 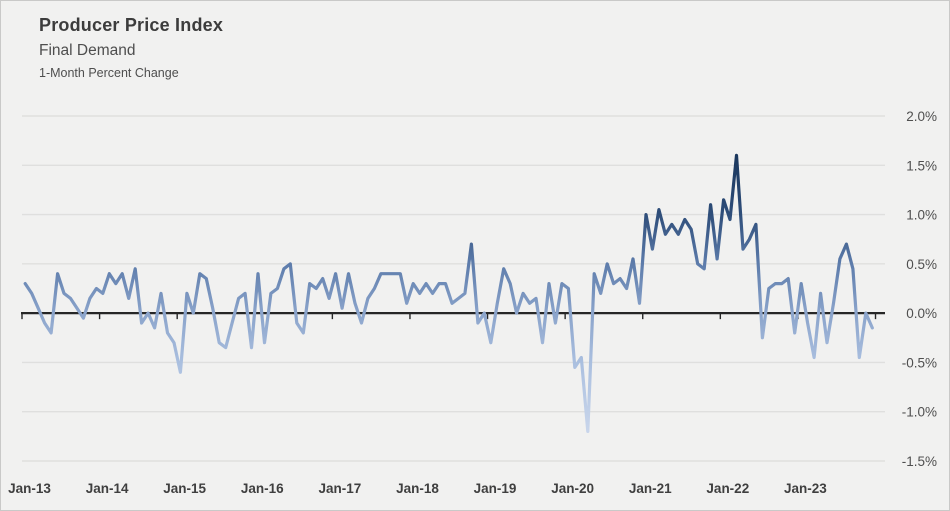 I want to click on y-axis-label: 0.5%, so click(x=921, y=264).